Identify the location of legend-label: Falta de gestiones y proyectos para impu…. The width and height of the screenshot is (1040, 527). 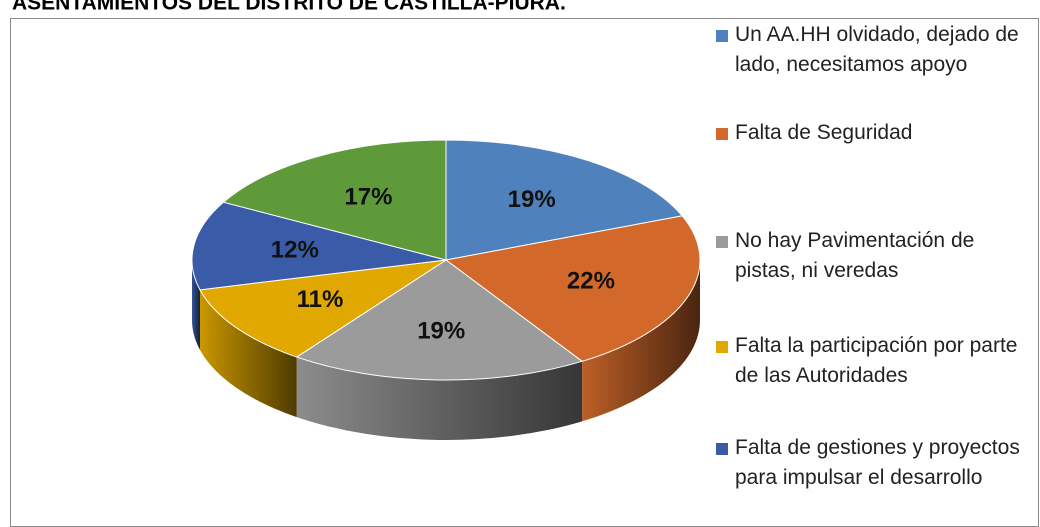
(877, 462).